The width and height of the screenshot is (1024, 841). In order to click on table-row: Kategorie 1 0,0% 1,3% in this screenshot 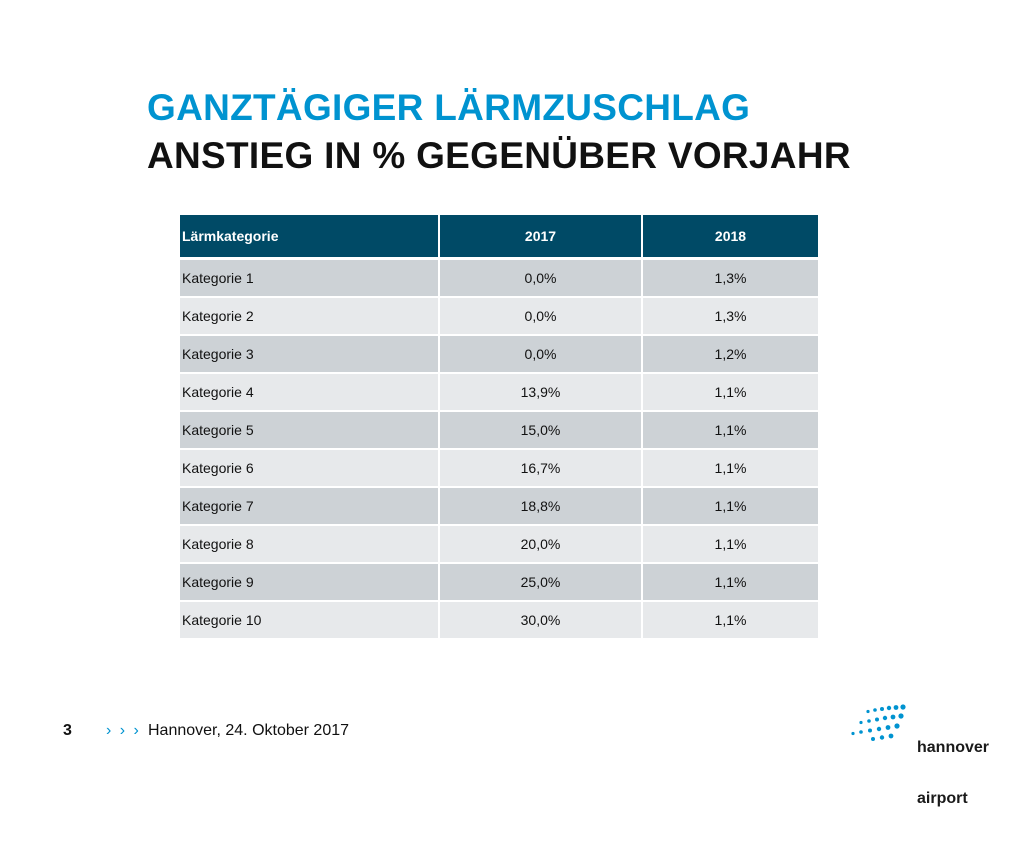, I will do `click(499, 278)`.